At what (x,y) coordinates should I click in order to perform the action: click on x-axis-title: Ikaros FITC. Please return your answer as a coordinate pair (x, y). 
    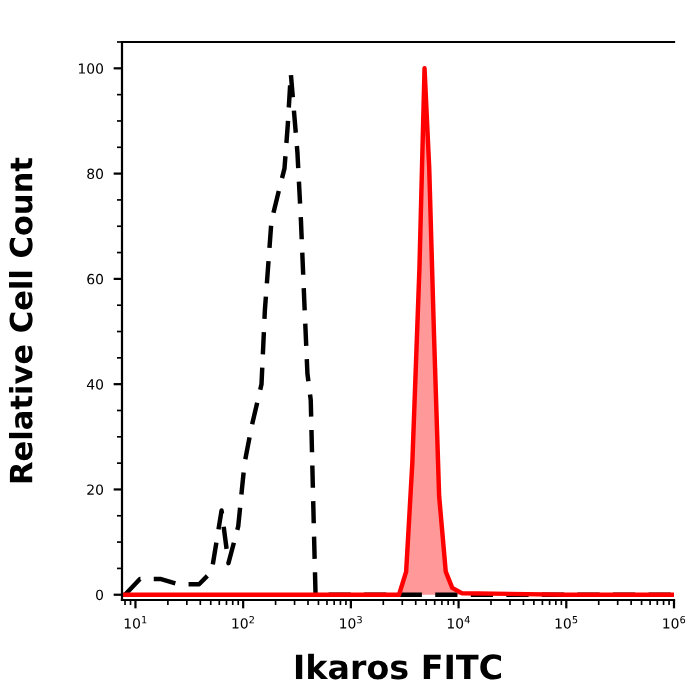
    Looking at the image, I should click on (398, 666).